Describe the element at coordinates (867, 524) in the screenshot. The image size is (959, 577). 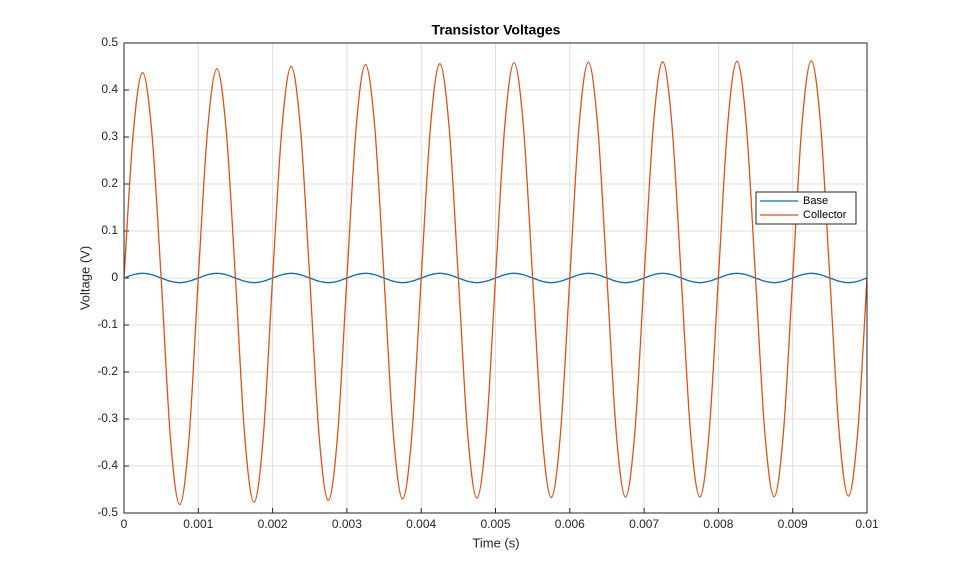
I see `x-tick-label: 0.01` at that location.